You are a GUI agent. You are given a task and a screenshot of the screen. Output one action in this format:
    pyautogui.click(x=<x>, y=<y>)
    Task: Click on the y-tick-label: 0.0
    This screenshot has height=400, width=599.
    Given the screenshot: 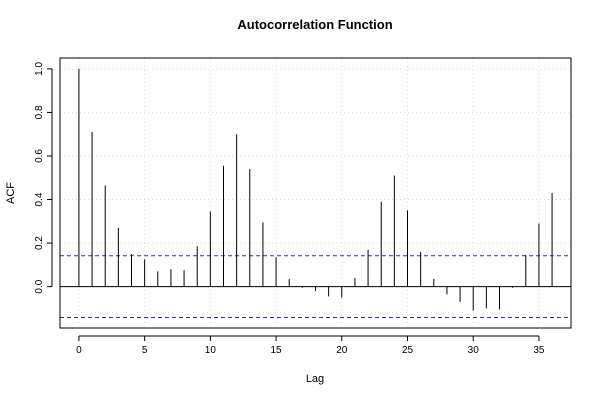 What is the action you would take?
    pyautogui.click(x=39, y=286)
    